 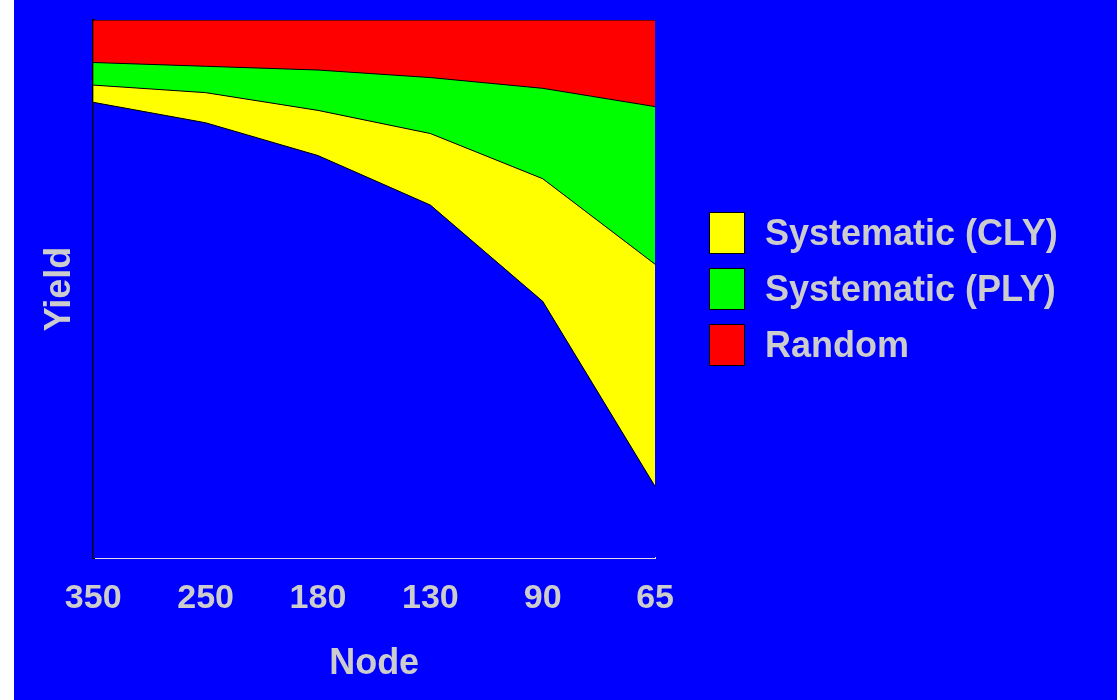 I want to click on x-tick-label: 250, so click(x=205, y=595).